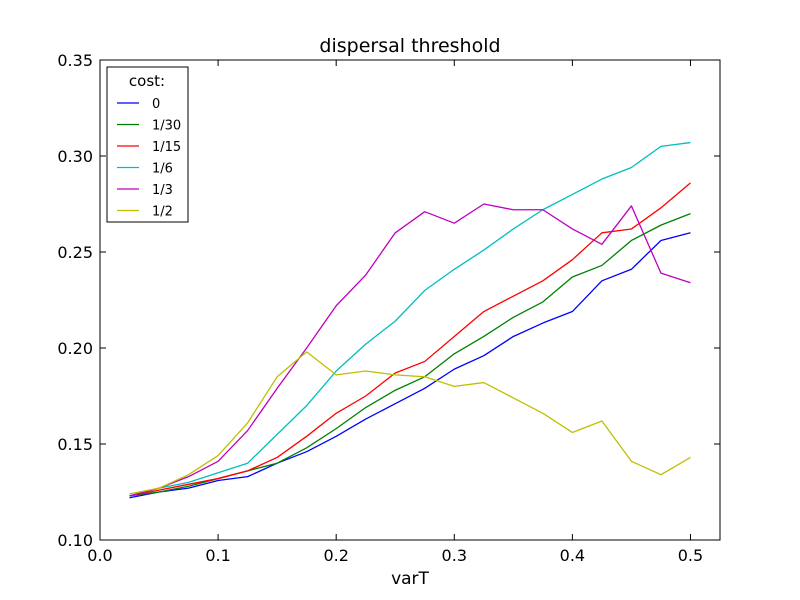 The image size is (800, 600). Describe the element at coordinates (75, 444) in the screenshot. I see `y-tick-label: 0.15` at that location.